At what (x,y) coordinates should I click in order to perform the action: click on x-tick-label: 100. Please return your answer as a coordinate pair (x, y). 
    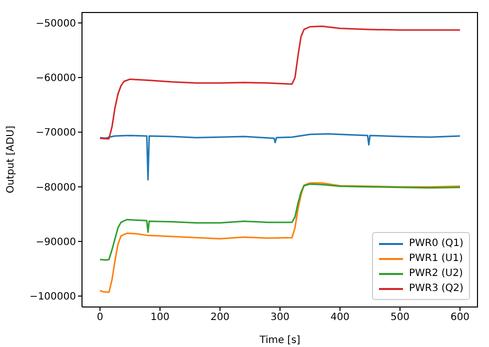
    Looking at the image, I should click on (160, 318).